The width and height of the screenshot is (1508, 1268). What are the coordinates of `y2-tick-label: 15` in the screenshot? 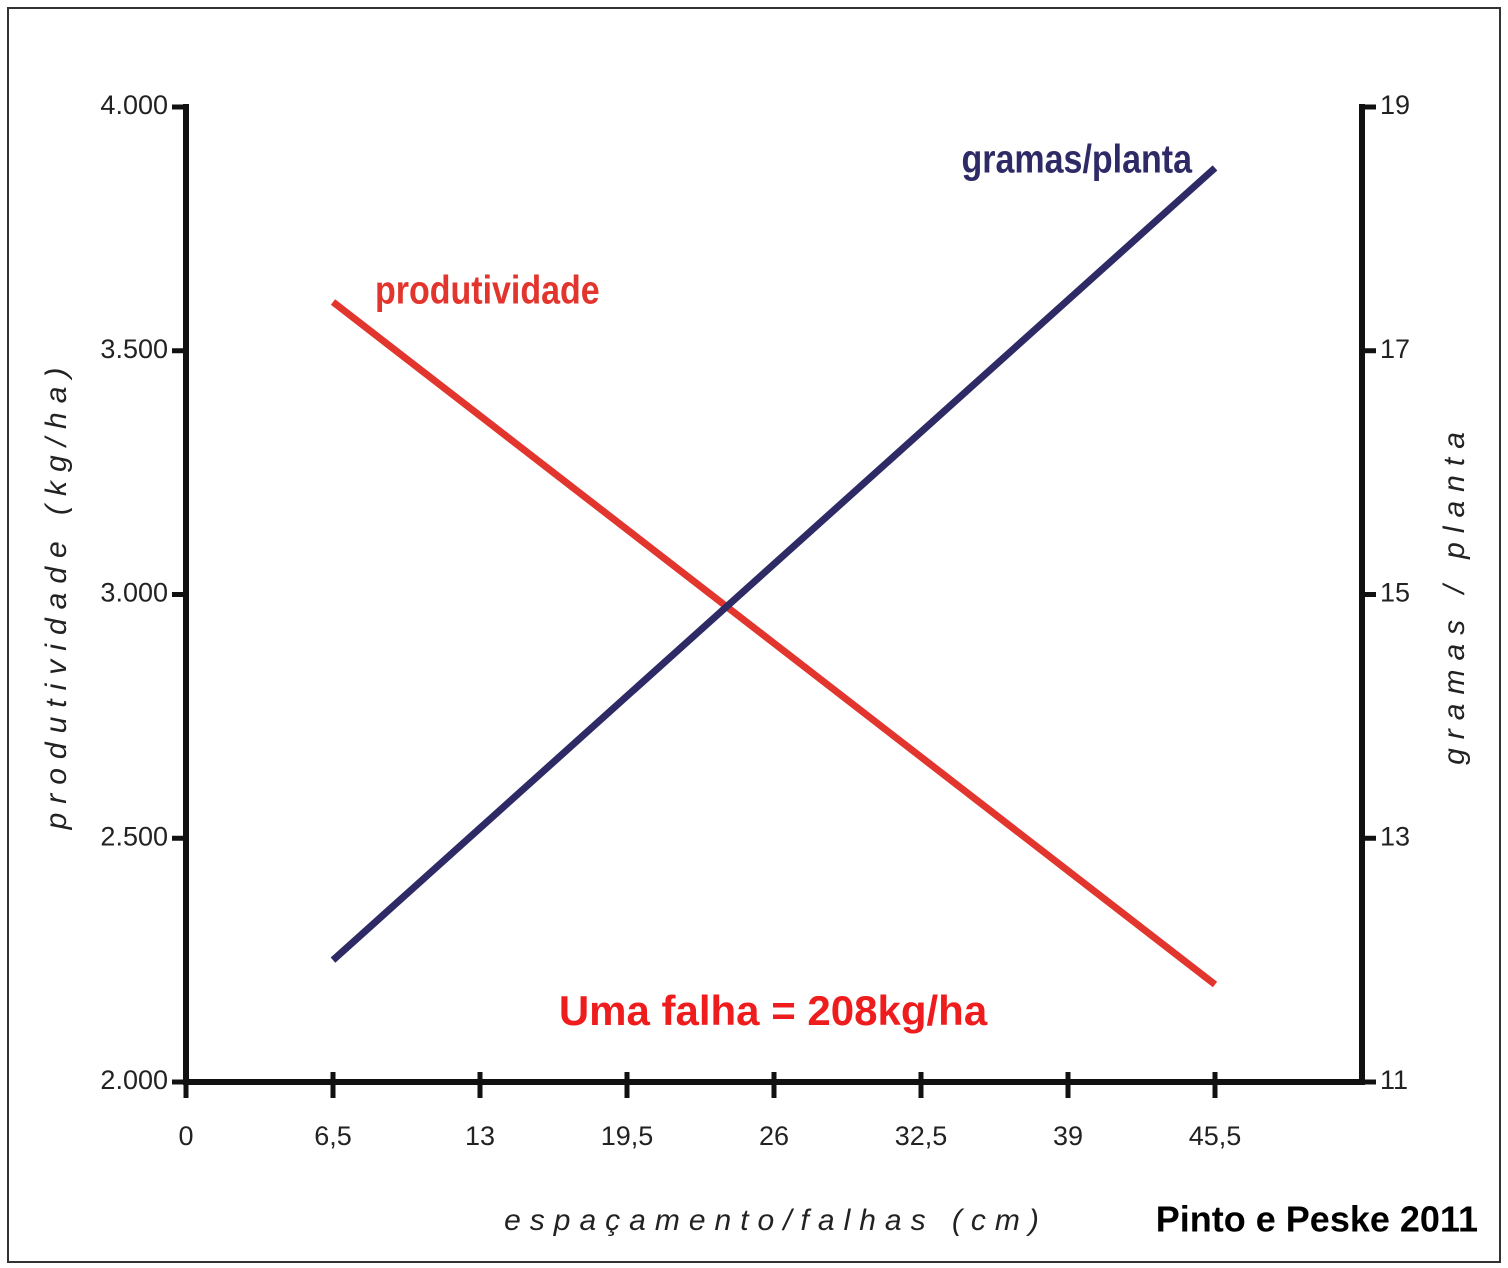 It's located at (1395, 593).